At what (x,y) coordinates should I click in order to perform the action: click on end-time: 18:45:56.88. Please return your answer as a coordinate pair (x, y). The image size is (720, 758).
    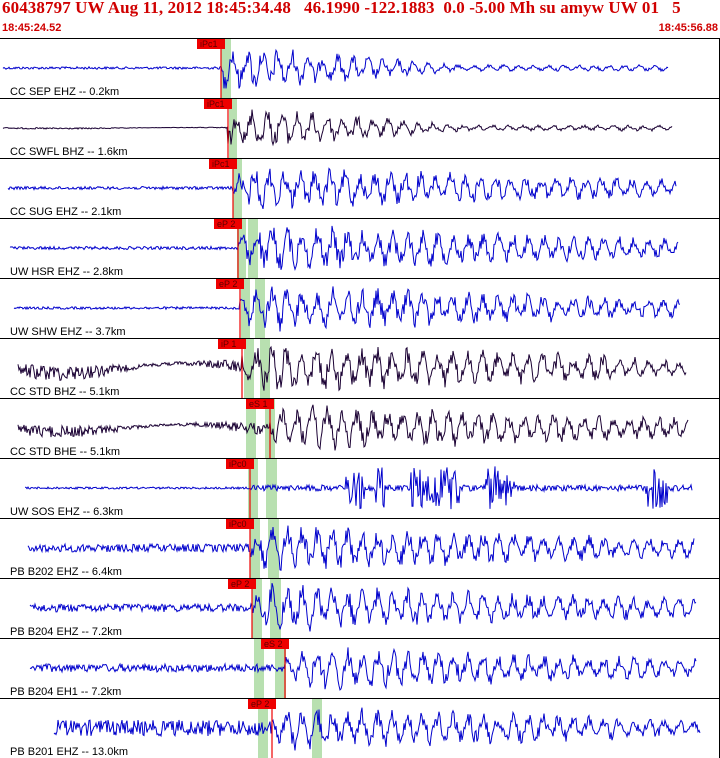
    Looking at the image, I should click on (688, 28).